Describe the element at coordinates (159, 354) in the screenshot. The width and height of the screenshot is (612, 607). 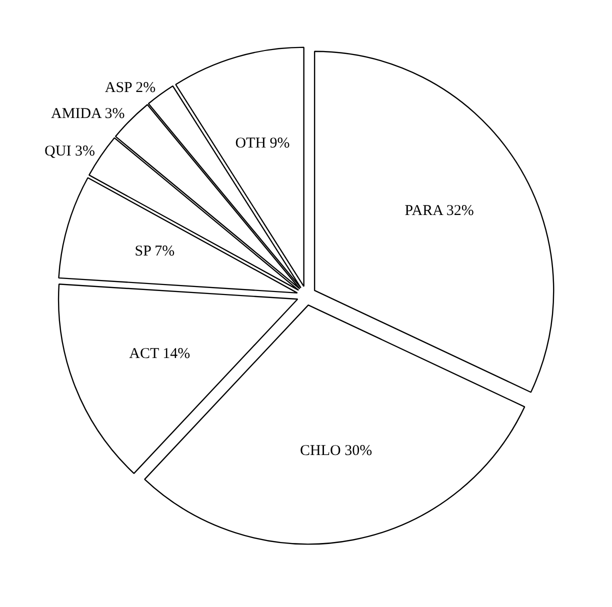
I see `slice-label: ACT 14%` at that location.